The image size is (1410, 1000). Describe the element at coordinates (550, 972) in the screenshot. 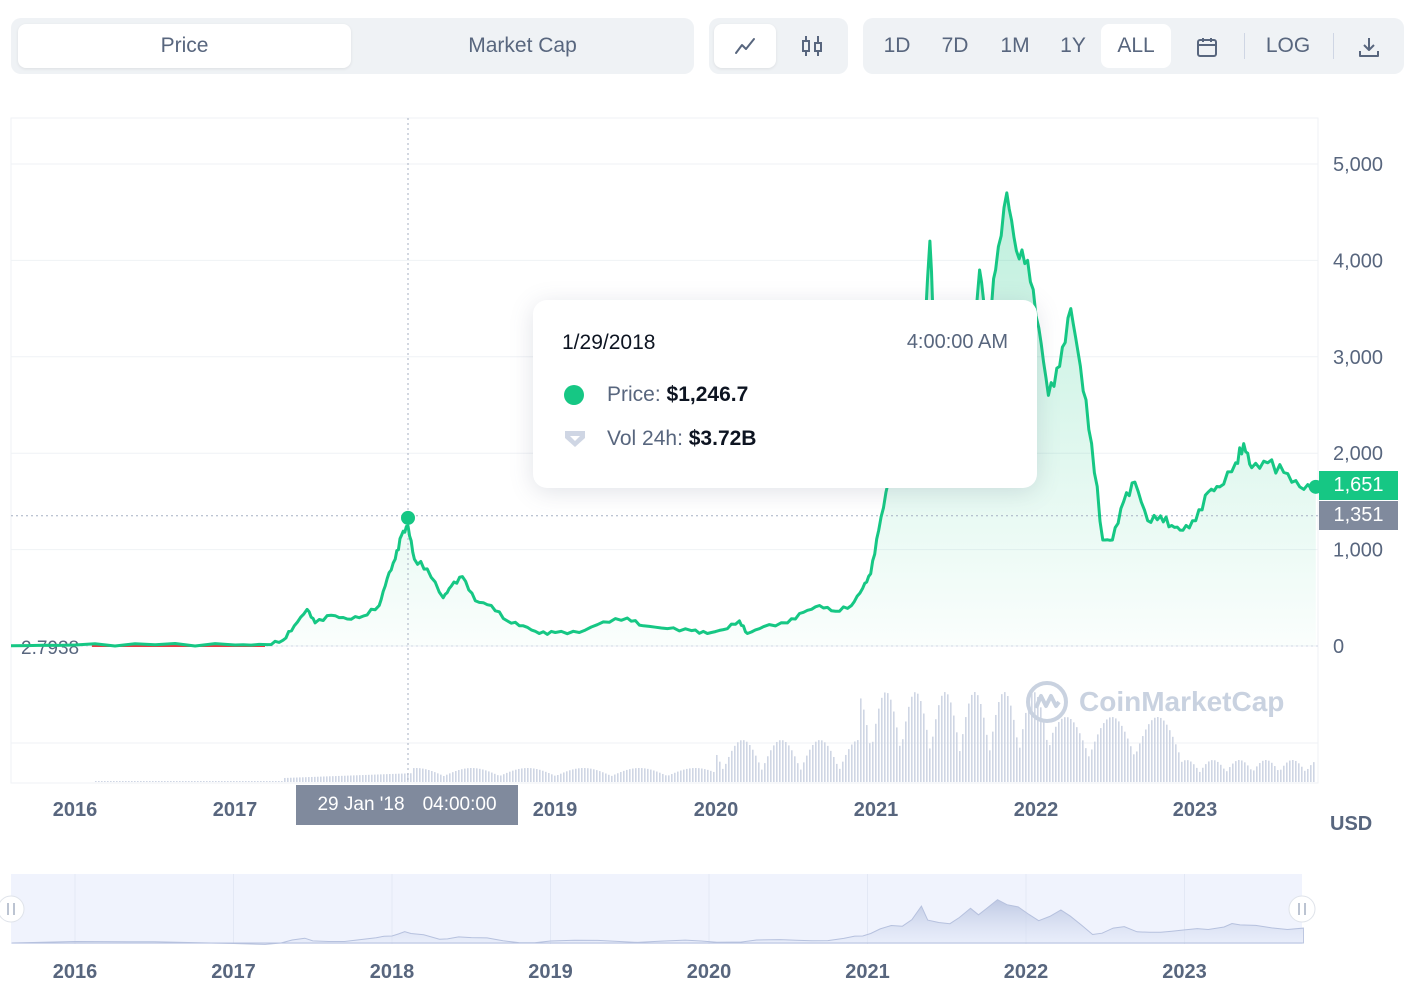

I see `navigator-tick-label: 2019` at that location.